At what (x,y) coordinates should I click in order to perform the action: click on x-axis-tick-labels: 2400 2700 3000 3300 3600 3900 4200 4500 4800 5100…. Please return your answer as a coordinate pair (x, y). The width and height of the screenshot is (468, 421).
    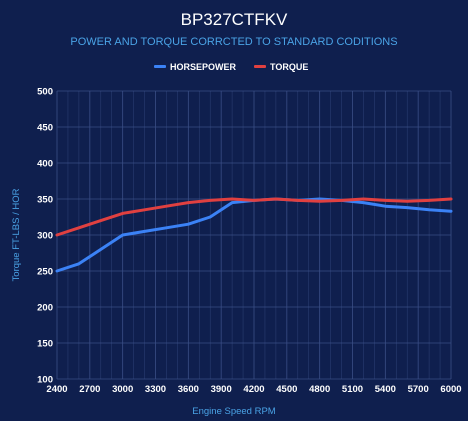
    Looking at the image, I should click on (253, 389).